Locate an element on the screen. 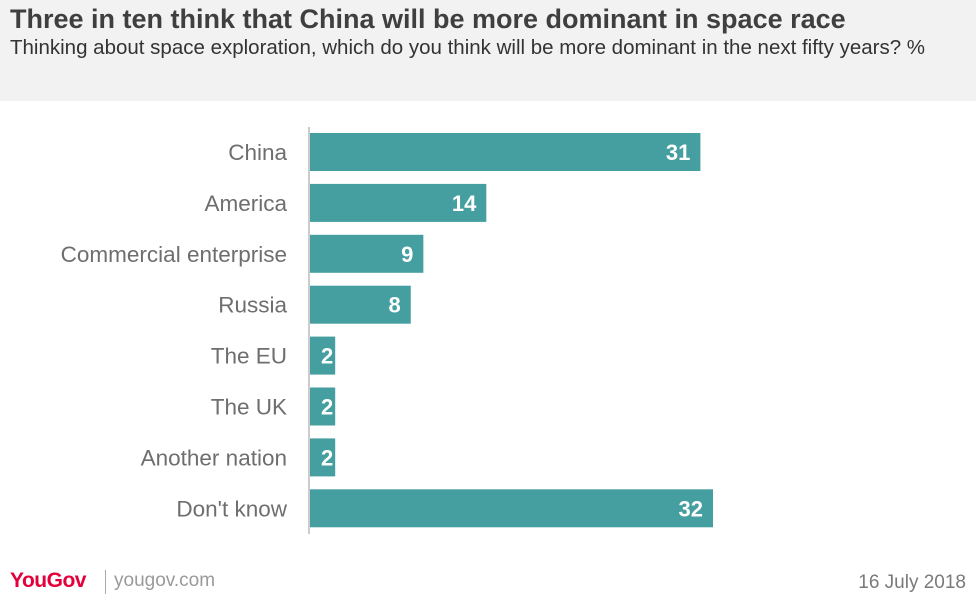 This screenshot has height=596, width=976. bar-commercial-enterprise is located at coordinates (367, 253).